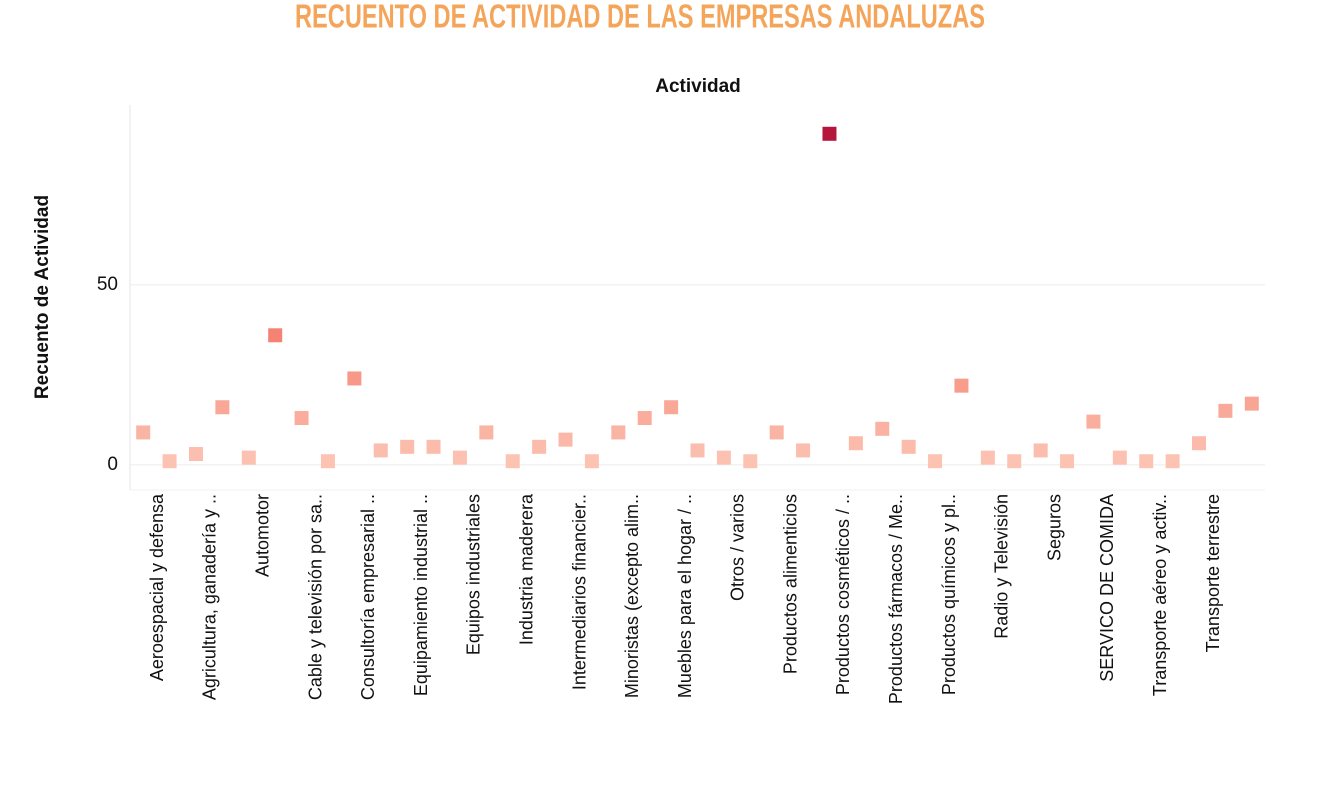 This screenshot has height=805, width=1318. What do you see at coordinates (368, 597) in the screenshot?
I see `x-tick-label: Consultoría empresarial ..` at bounding box center [368, 597].